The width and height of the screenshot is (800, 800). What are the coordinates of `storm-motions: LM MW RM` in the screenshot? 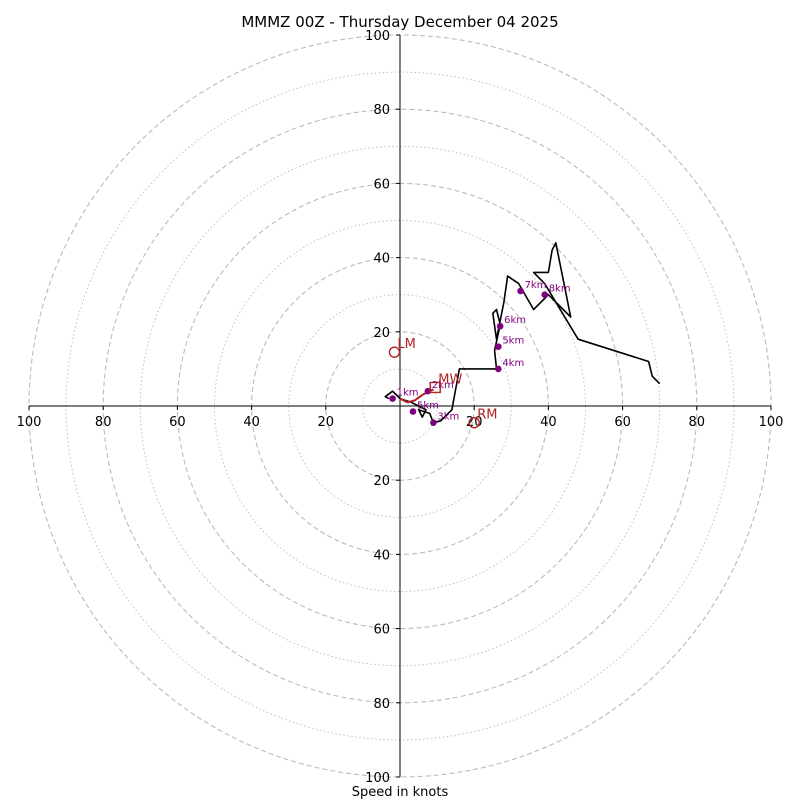 It's located at (442, 383).